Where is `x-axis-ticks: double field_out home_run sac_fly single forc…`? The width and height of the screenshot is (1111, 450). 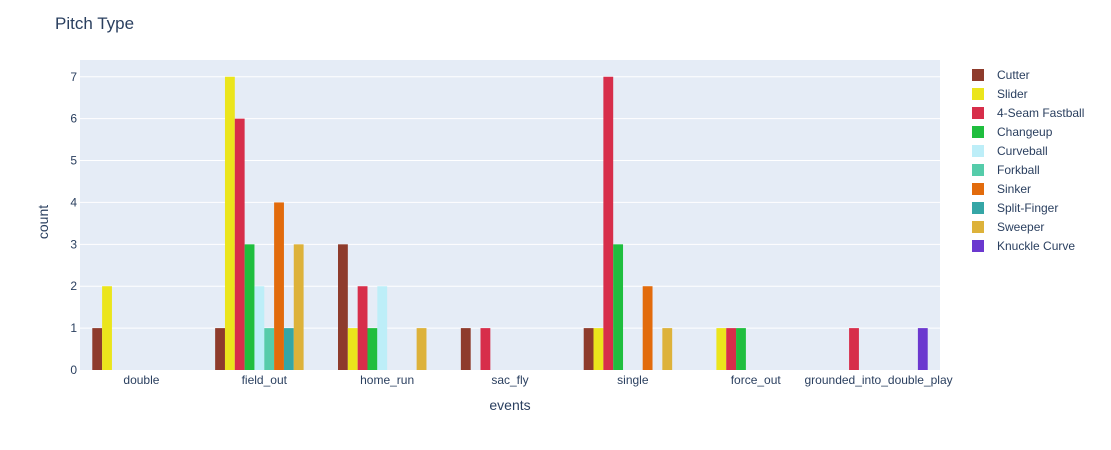
x-axis-ticks: double field_out home_run sac_fly single forc… is located at coordinates (537, 380).